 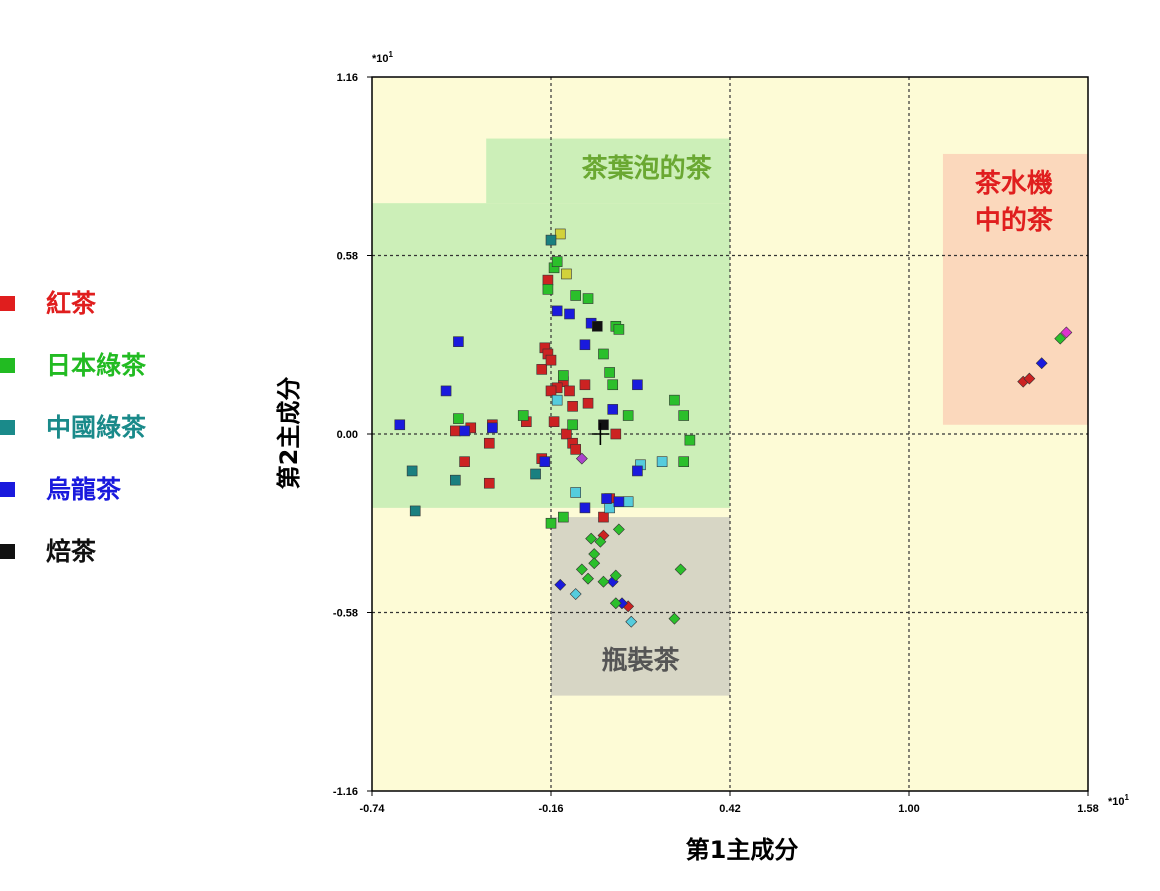 What do you see at coordinates (71, 303) in the screenshot?
I see `legend-label: 紅茶` at bounding box center [71, 303].